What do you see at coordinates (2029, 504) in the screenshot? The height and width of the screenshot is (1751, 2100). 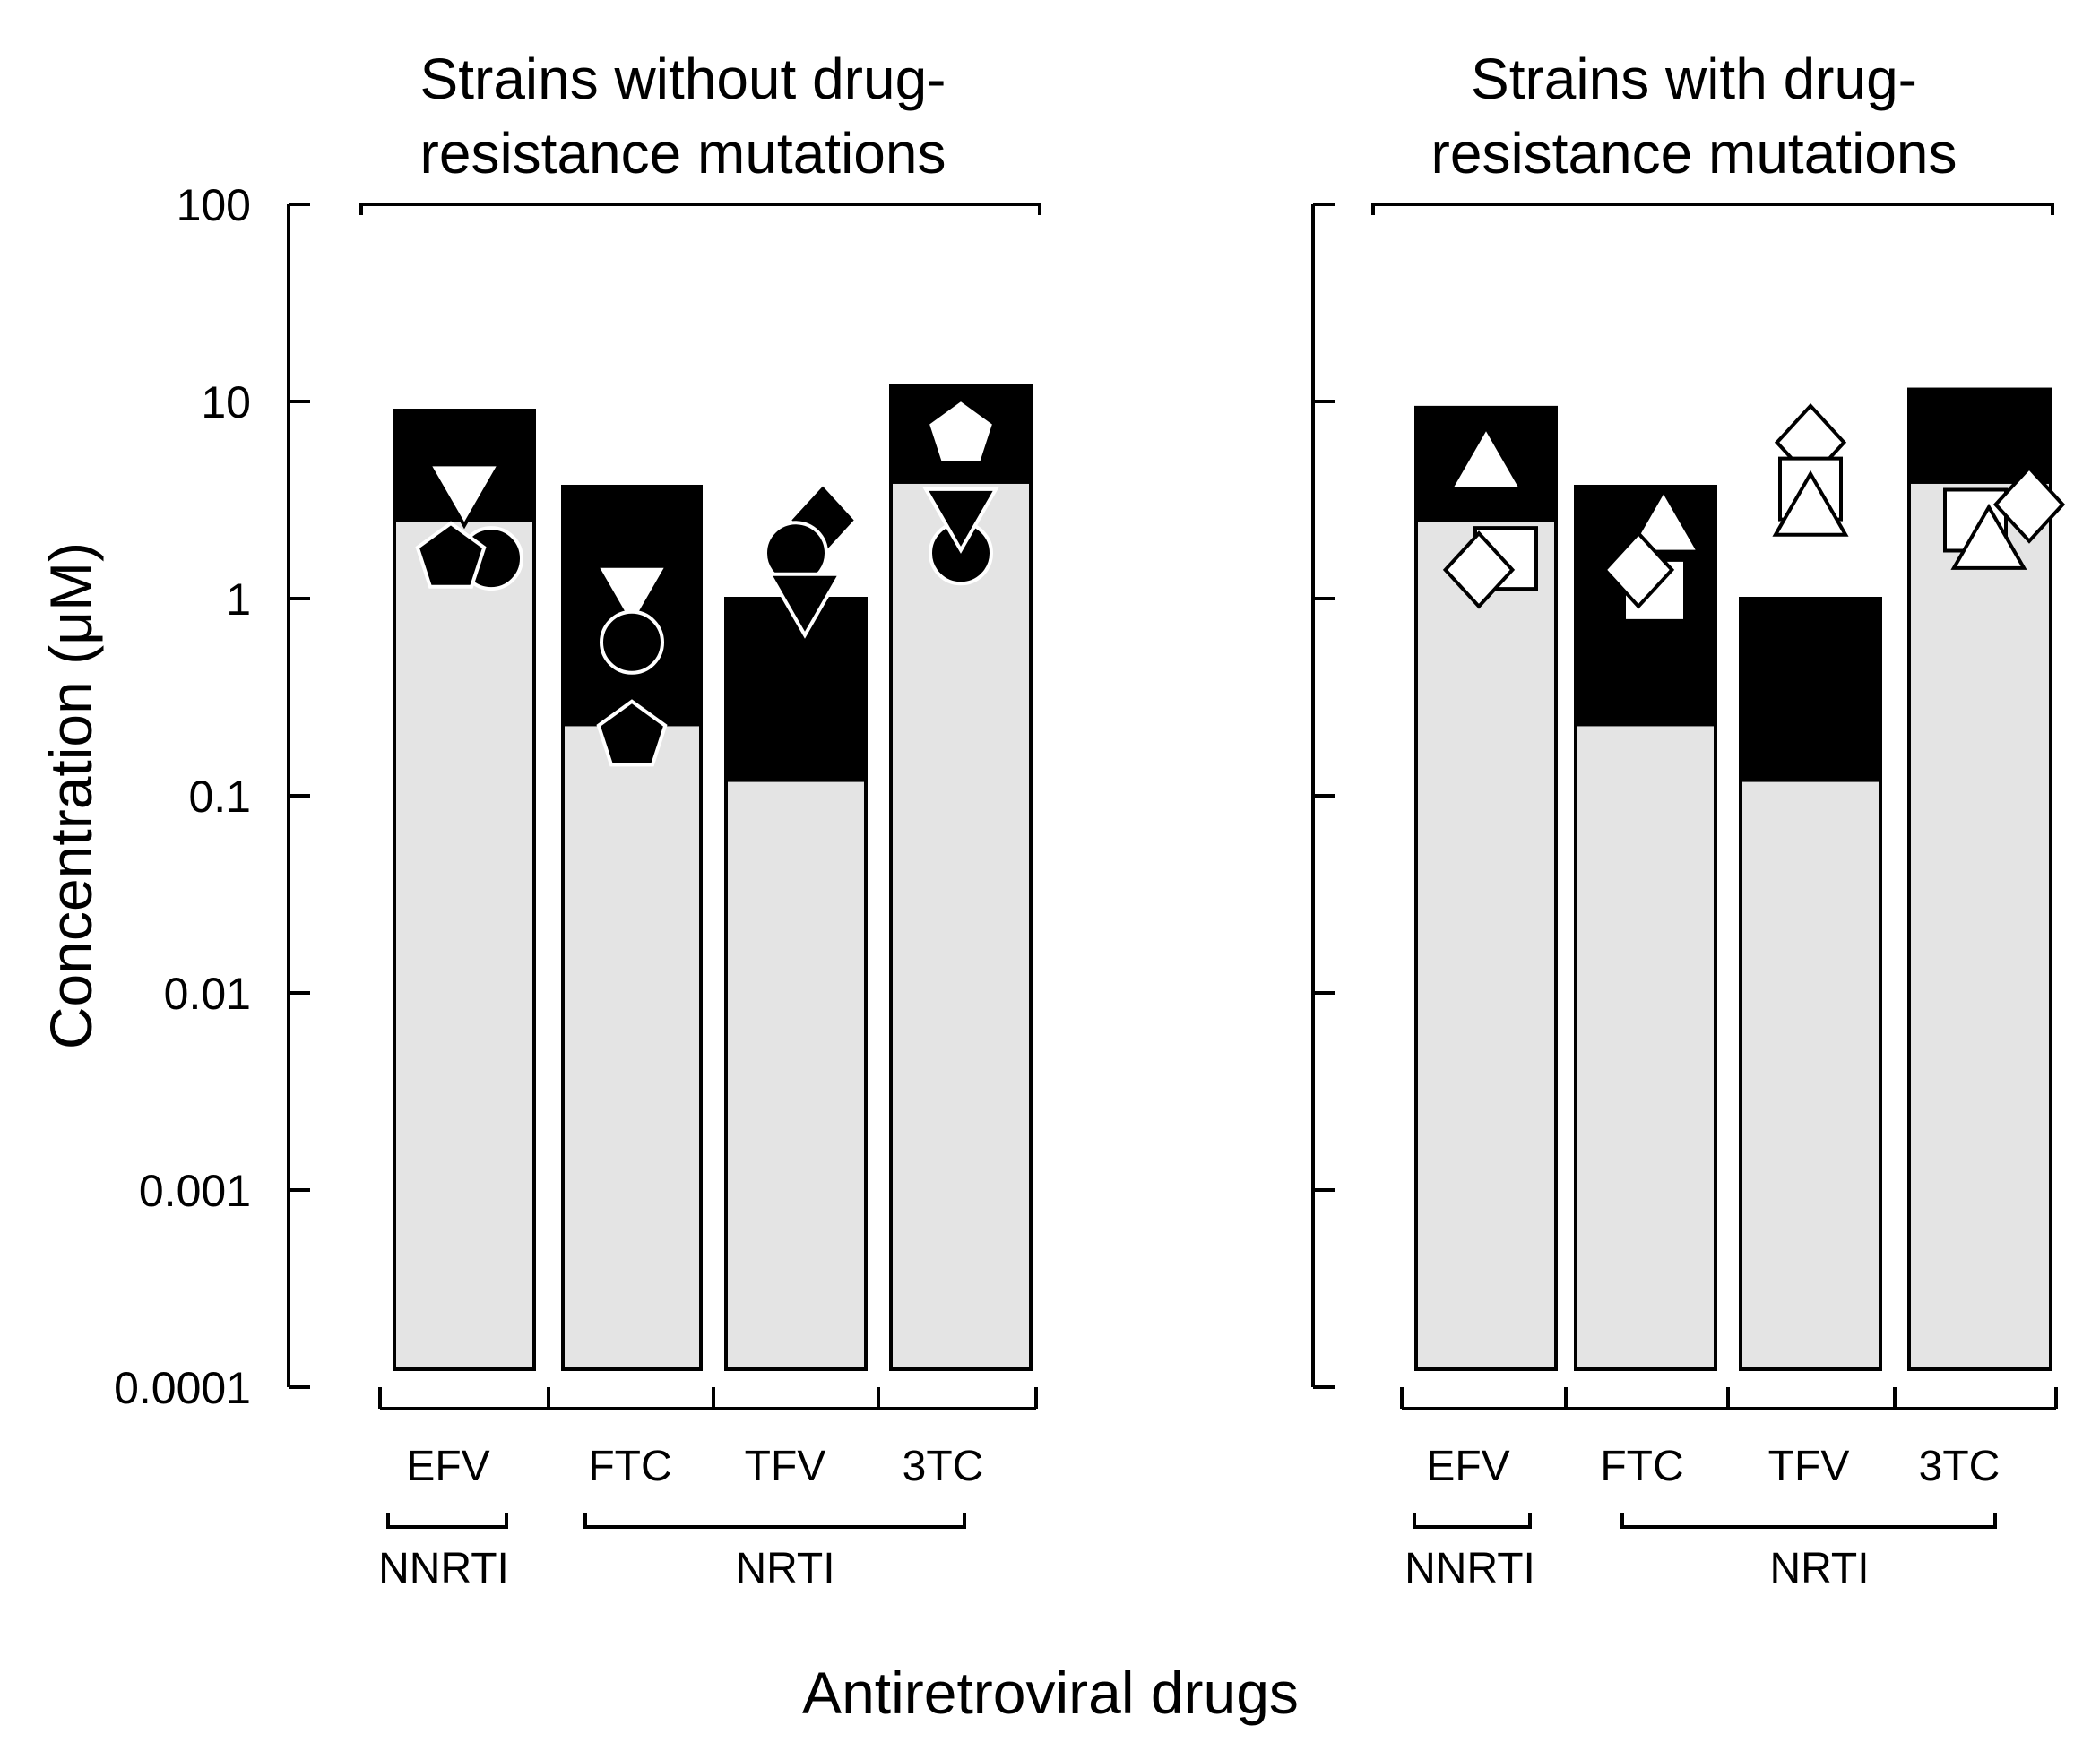 I see `panel-2-marker-3TC-diamond` at bounding box center [2029, 504].